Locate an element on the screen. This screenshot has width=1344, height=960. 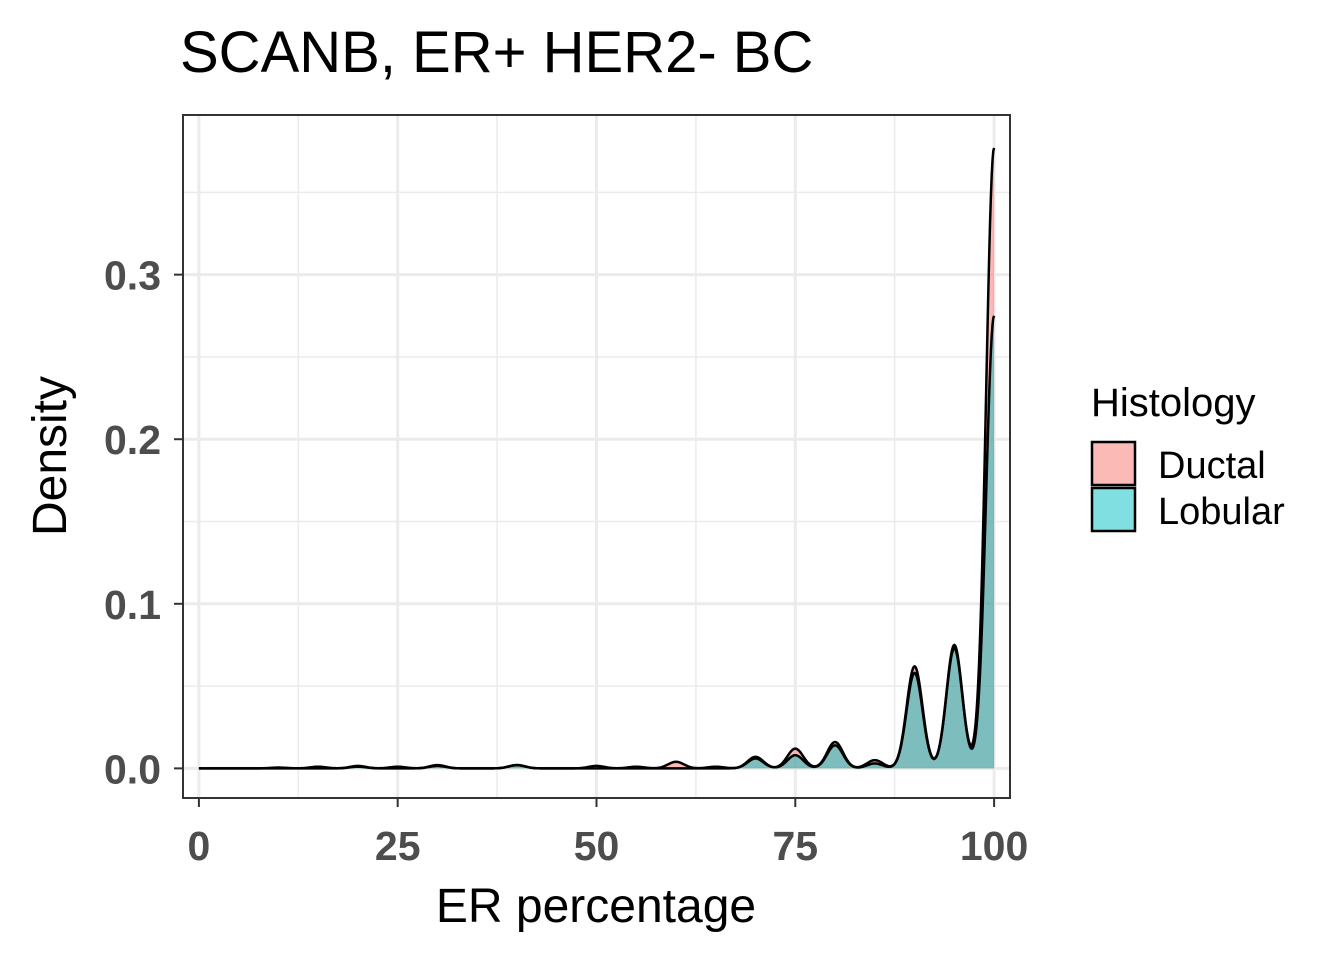
legend-label-lobular: Lobular is located at coordinates (1221, 512).